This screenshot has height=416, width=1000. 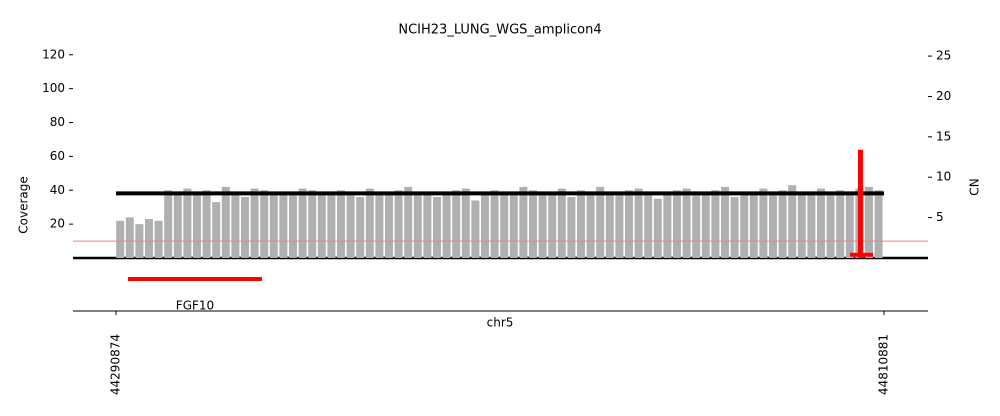 I want to click on x-tick-label: 44810881, so click(x=884, y=364).